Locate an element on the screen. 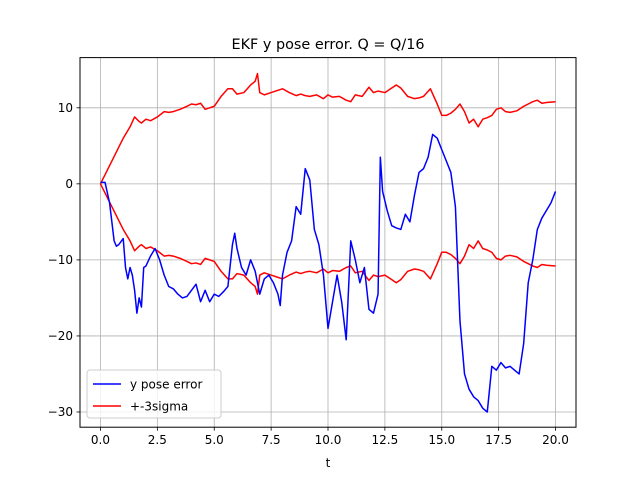 This screenshot has height=480, width=640. x-tick-label: 0.0 is located at coordinates (100, 440).